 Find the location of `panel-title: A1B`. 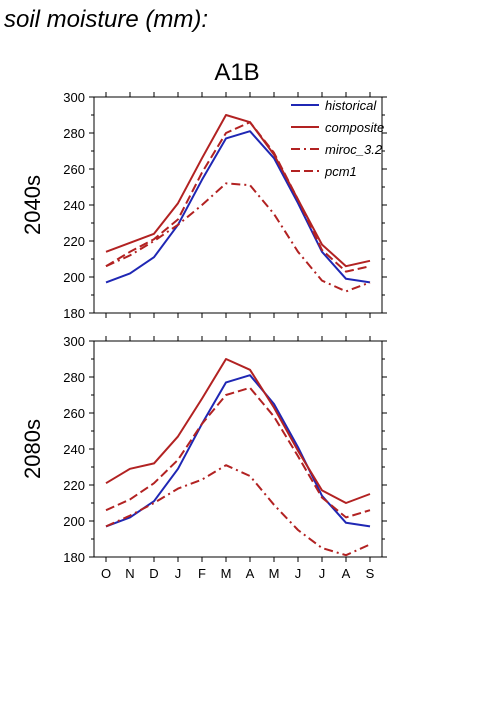

panel-title: A1B is located at coordinates (236, 72).